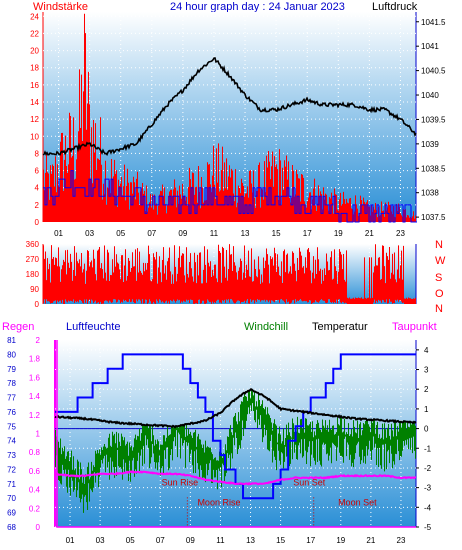 This screenshot has width=462, height=550. I want to click on pressure-tick-label: 1038, so click(430, 193).